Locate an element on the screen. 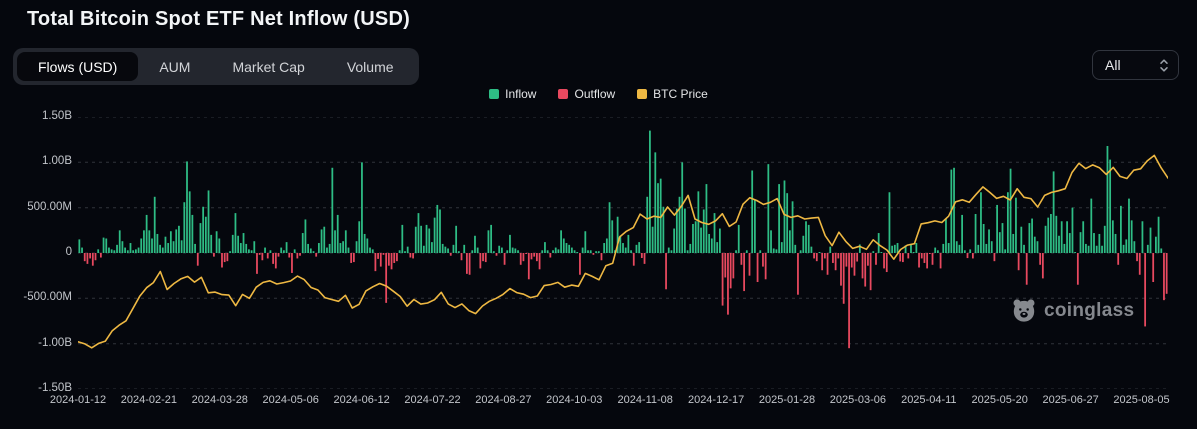  tab-volume: Volume is located at coordinates (370, 66).